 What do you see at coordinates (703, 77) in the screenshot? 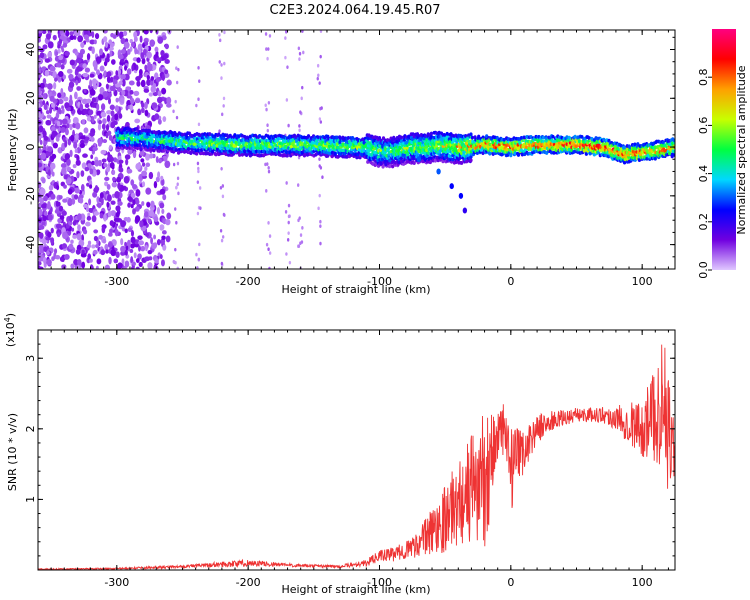
I see `colorbar-tick-label: 0.8` at bounding box center [703, 77].